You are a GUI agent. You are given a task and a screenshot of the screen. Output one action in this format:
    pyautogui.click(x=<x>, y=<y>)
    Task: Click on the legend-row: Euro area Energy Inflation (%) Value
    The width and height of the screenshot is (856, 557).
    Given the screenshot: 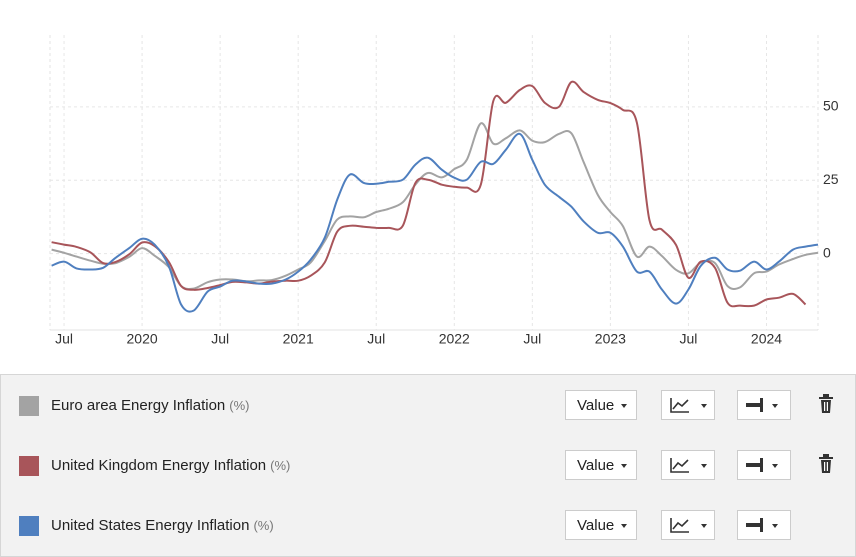 What is the action you would take?
    pyautogui.click(x=428, y=406)
    